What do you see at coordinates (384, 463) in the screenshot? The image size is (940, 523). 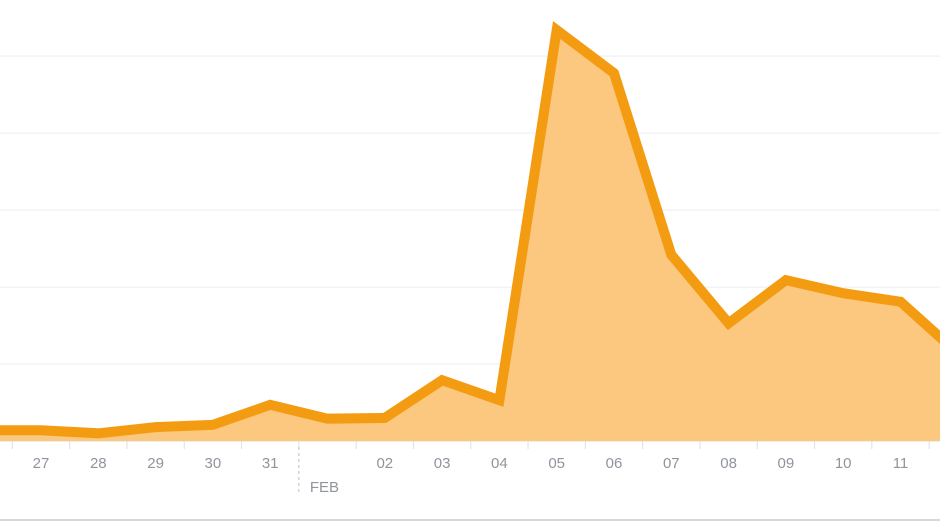 I see `x-tick-label: 02` at bounding box center [384, 463].